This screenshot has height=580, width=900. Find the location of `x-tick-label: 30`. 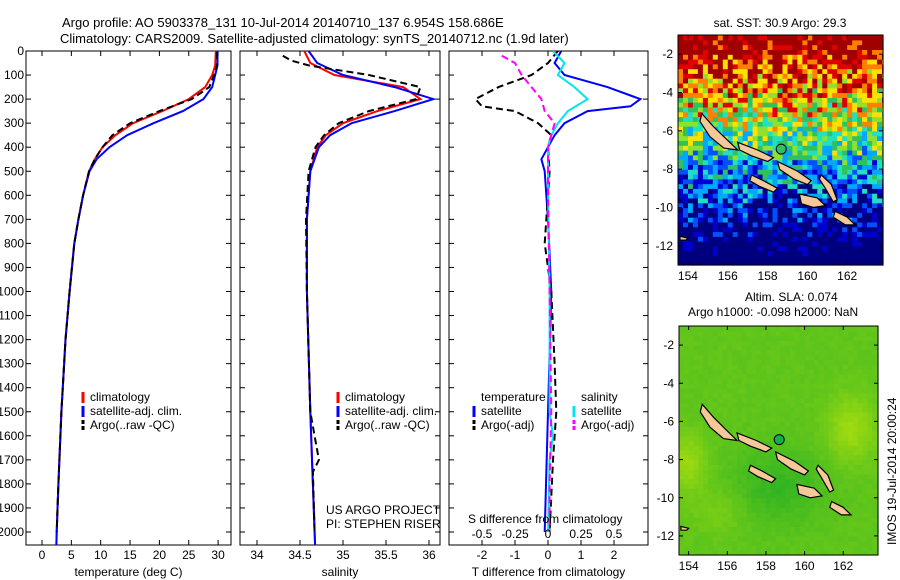

x-tick-label: 30 is located at coordinates (218, 555).